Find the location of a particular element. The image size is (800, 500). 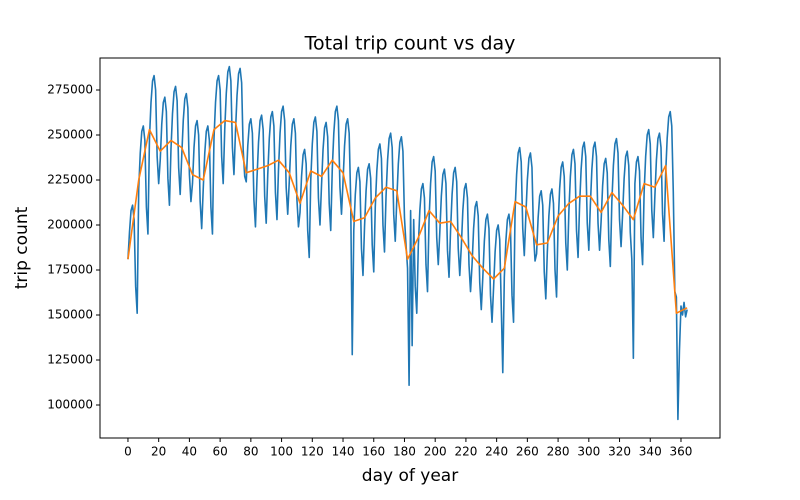

x-tick-label: 280 is located at coordinates (558, 452).